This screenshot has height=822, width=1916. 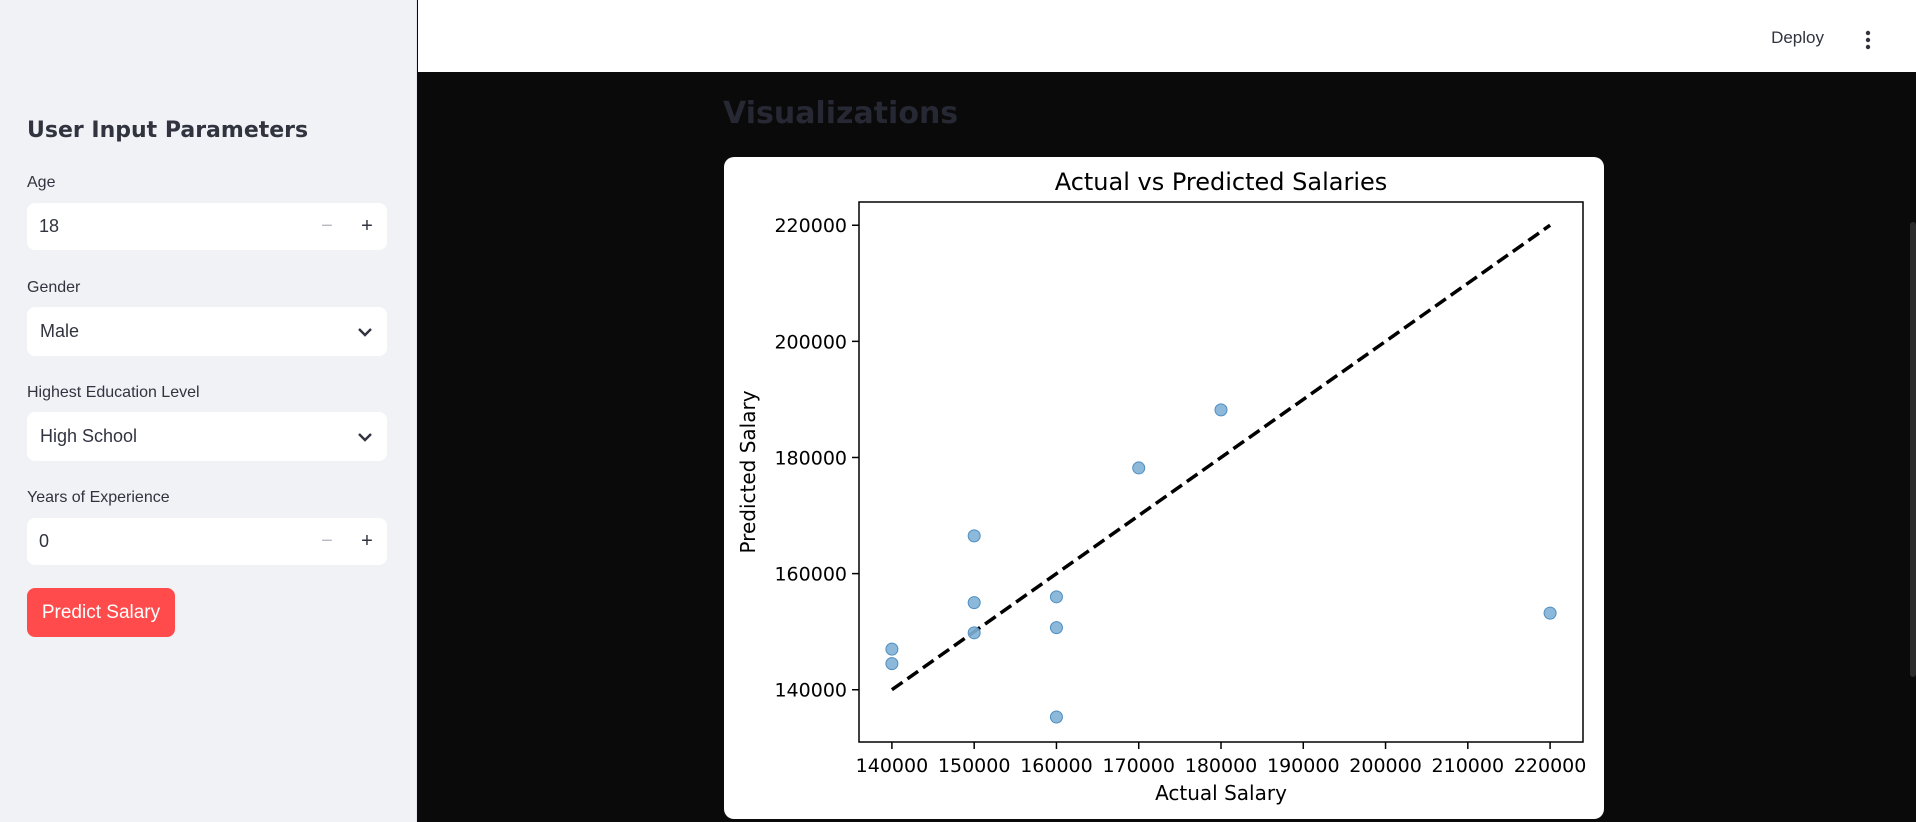 What do you see at coordinates (168, 130) in the screenshot?
I see `sidebar-title: User Input Parameters` at bounding box center [168, 130].